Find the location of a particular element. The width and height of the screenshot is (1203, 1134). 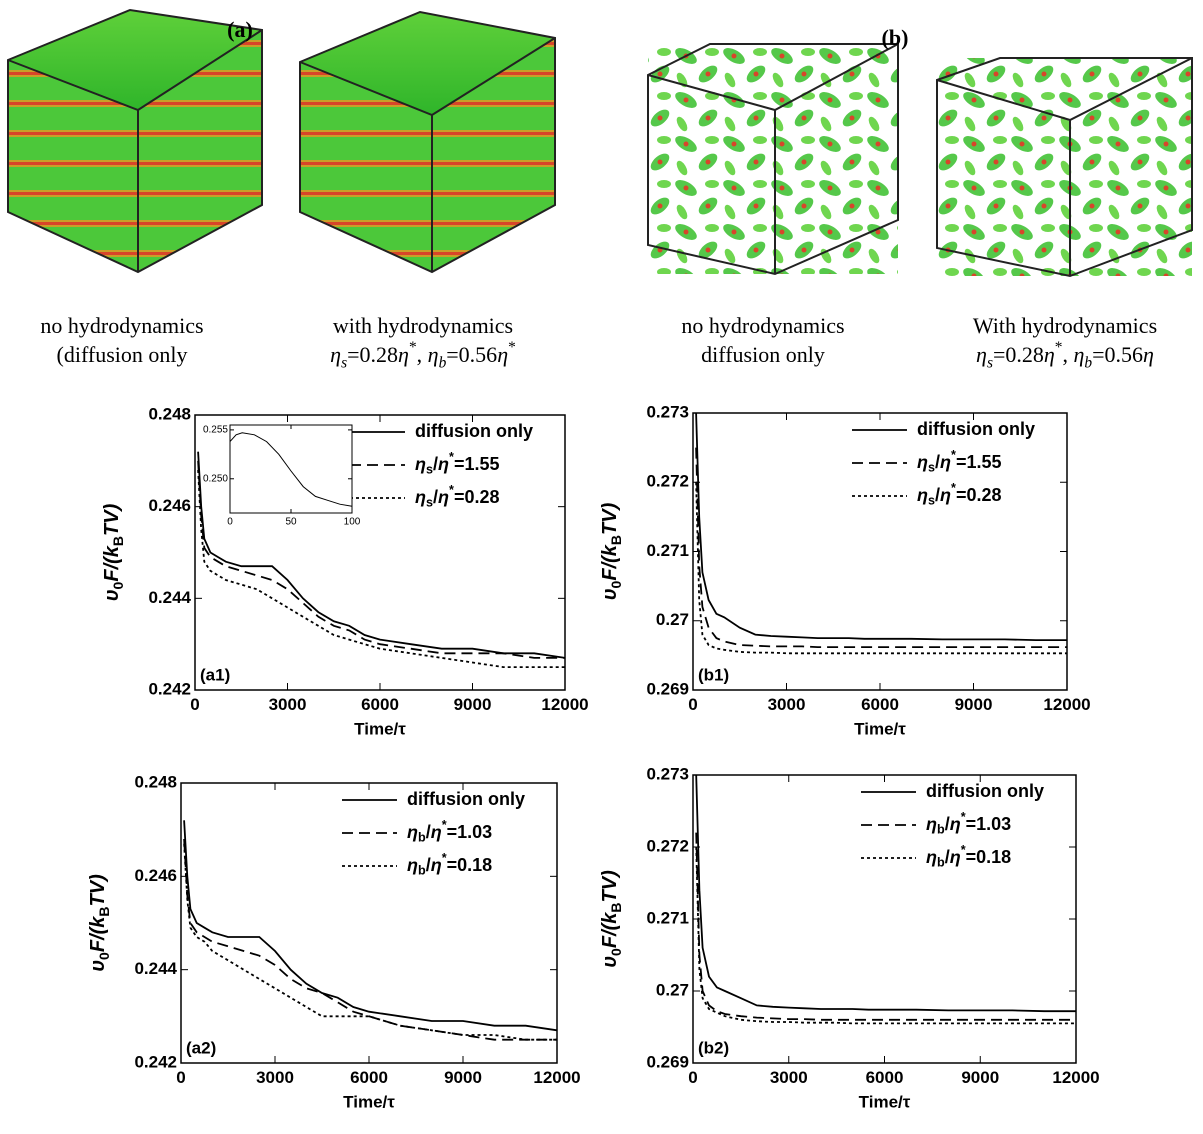

x-tick-label: 9000 is located at coordinates (974, 704).